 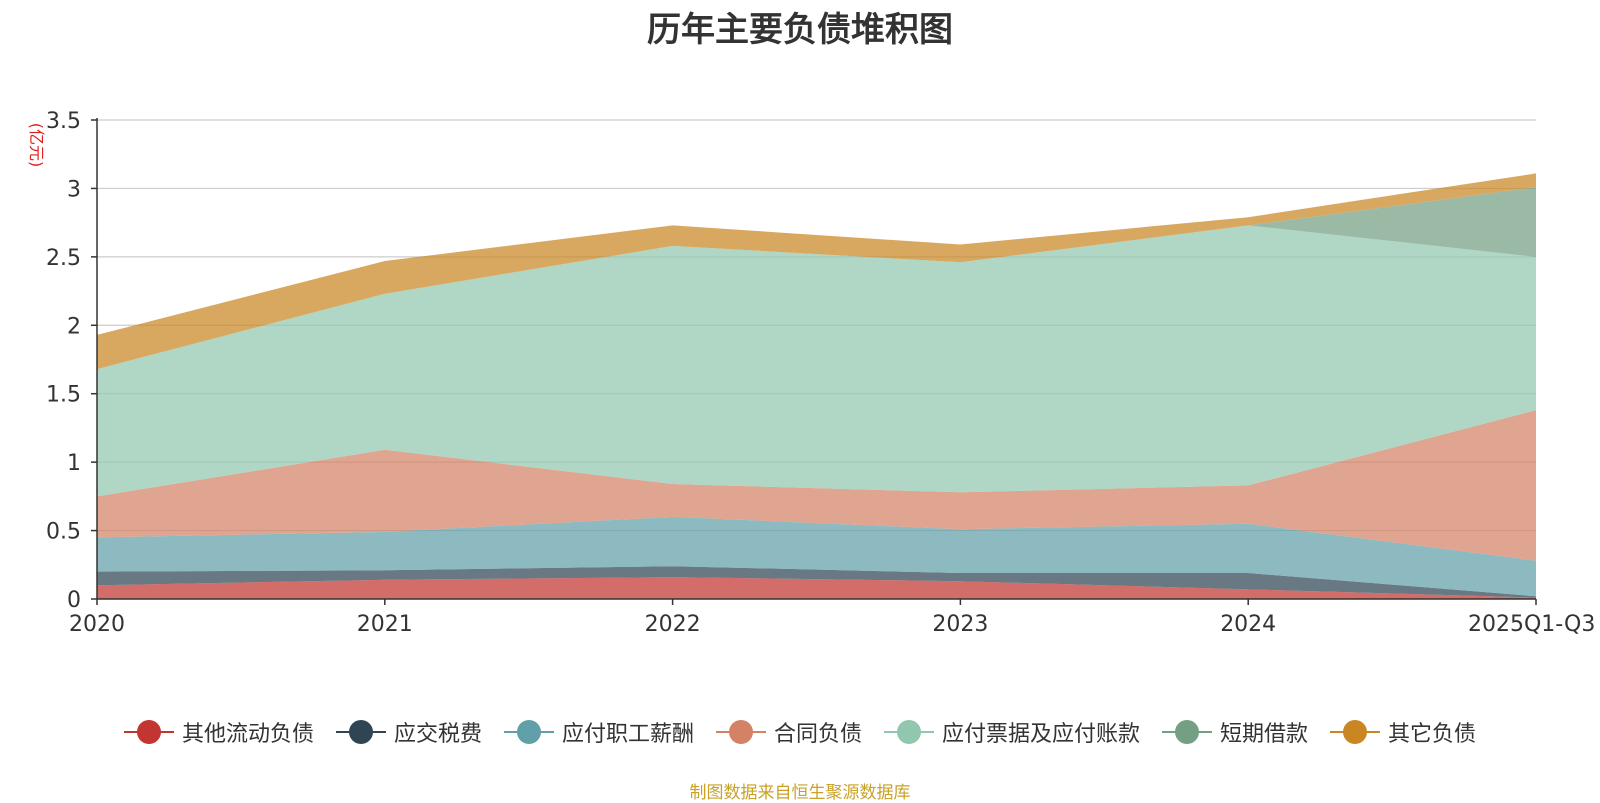 I want to click on y-tick-label: 3.5, so click(x=63, y=121).